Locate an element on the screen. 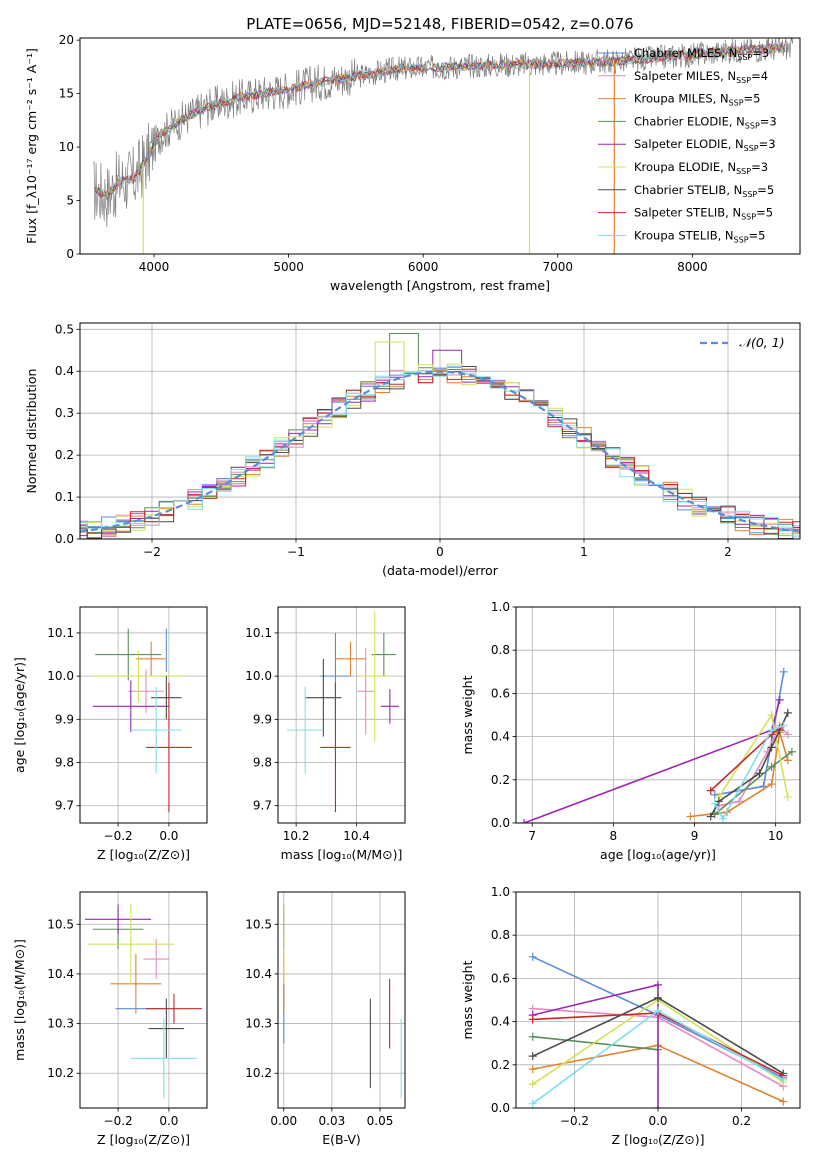 Image resolution: width=819 pixels, height=1170 pixels. legend-label: Chabrier ELODIE, NSSP=3 is located at coordinates (705, 122).